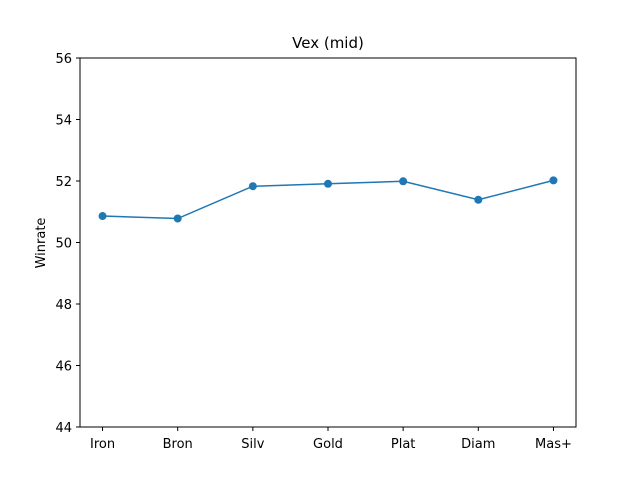  What do you see at coordinates (478, 444) in the screenshot?
I see `x-tick-label: Diam` at bounding box center [478, 444].